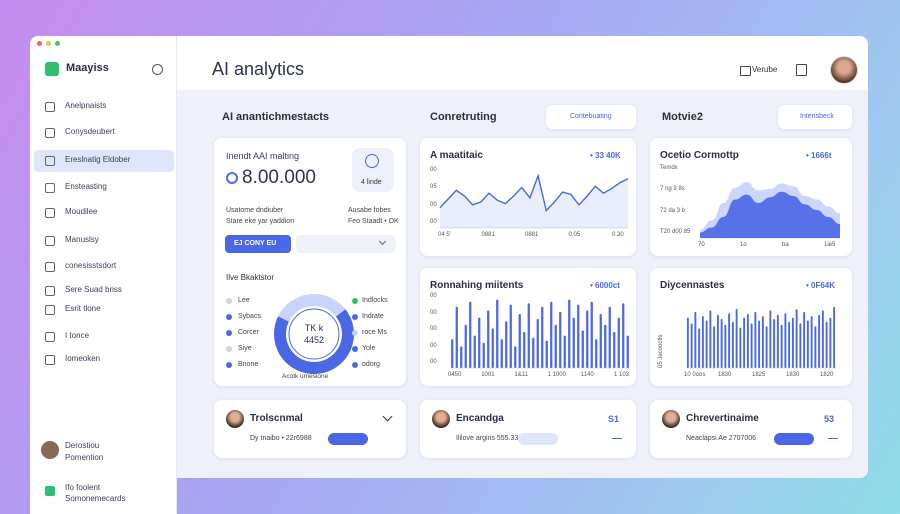 The width and height of the screenshot is (900, 514). Describe the element at coordinates (373, 221) in the screenshot. I see `caption: Feo Staadt • OK` at that location.